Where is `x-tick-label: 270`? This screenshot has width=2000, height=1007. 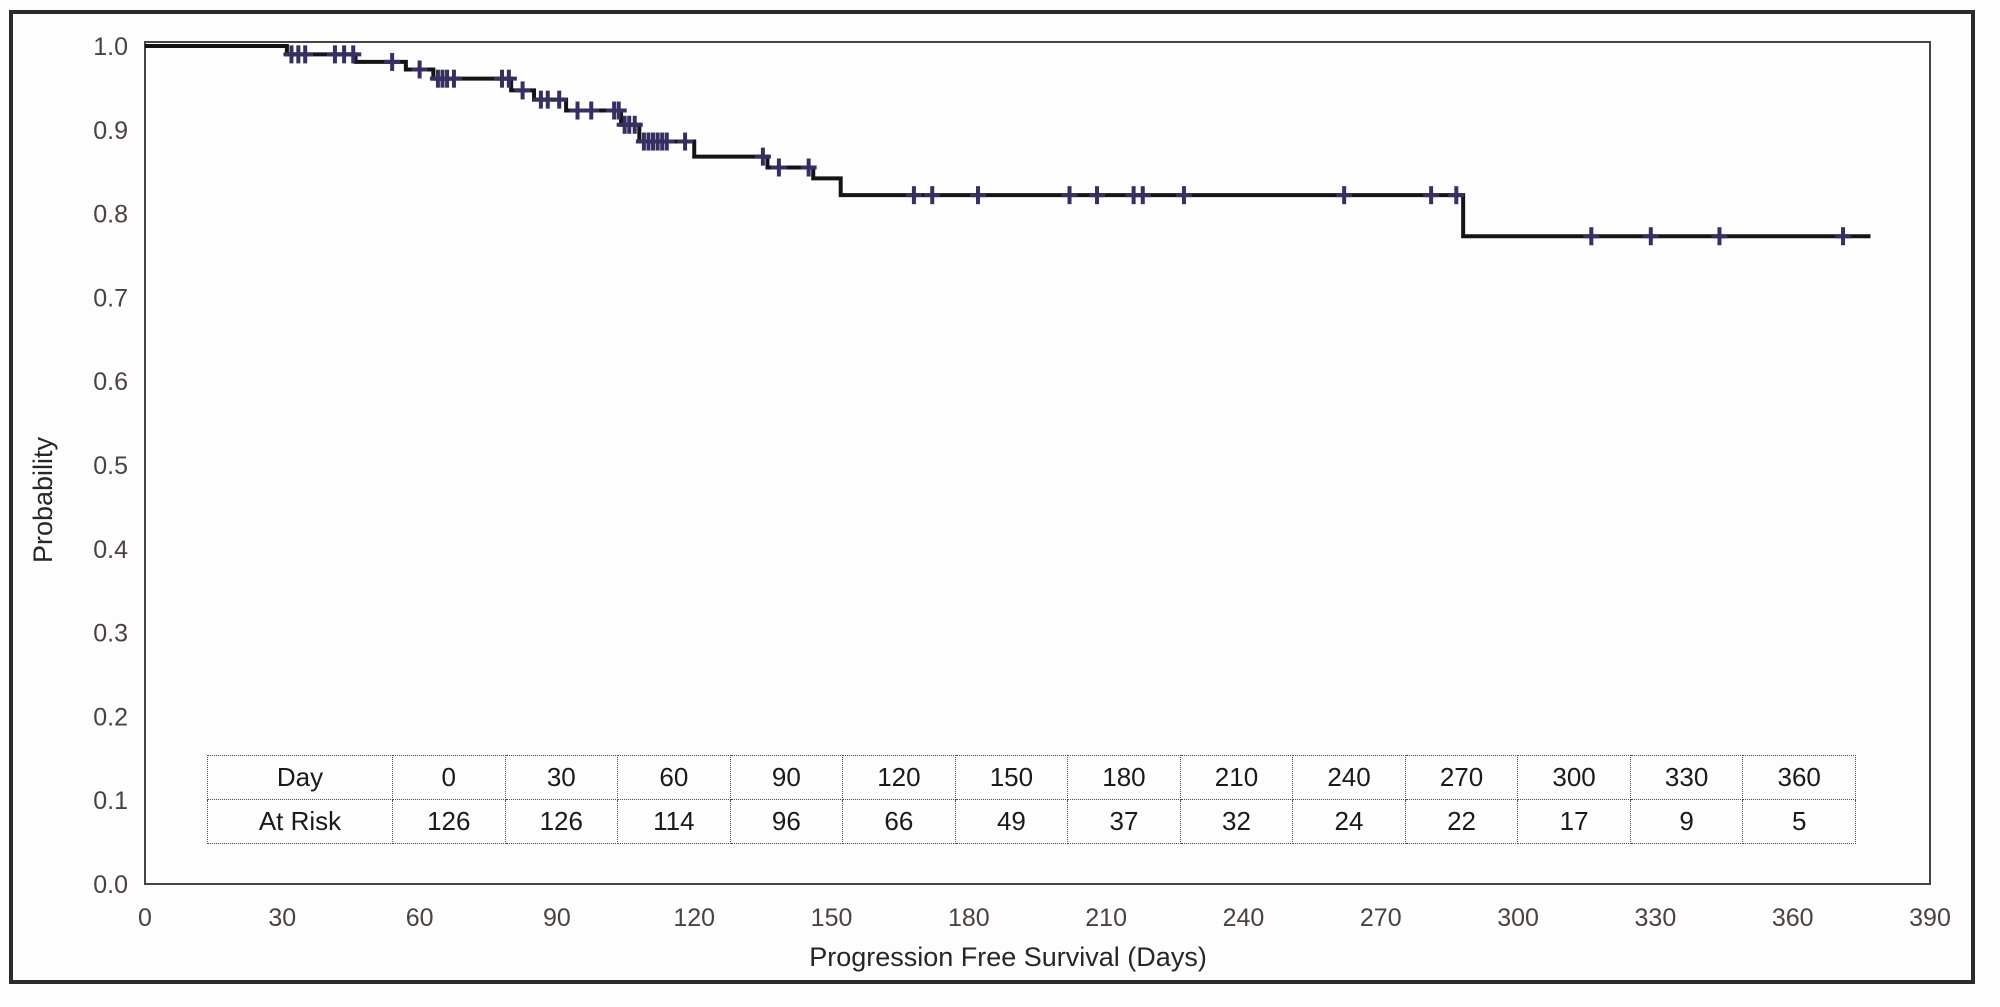
x-tick-label: 270 is located at coordinates (1381, 918).